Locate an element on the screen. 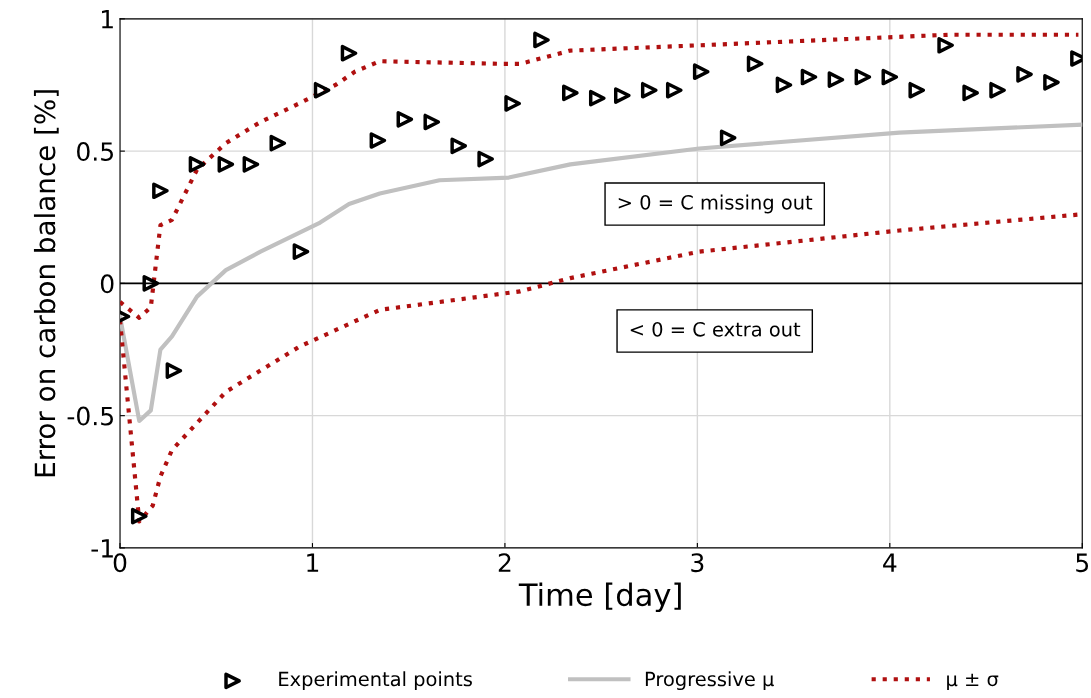  legend-label: μ ± σ is located at coordinates (973, 682).